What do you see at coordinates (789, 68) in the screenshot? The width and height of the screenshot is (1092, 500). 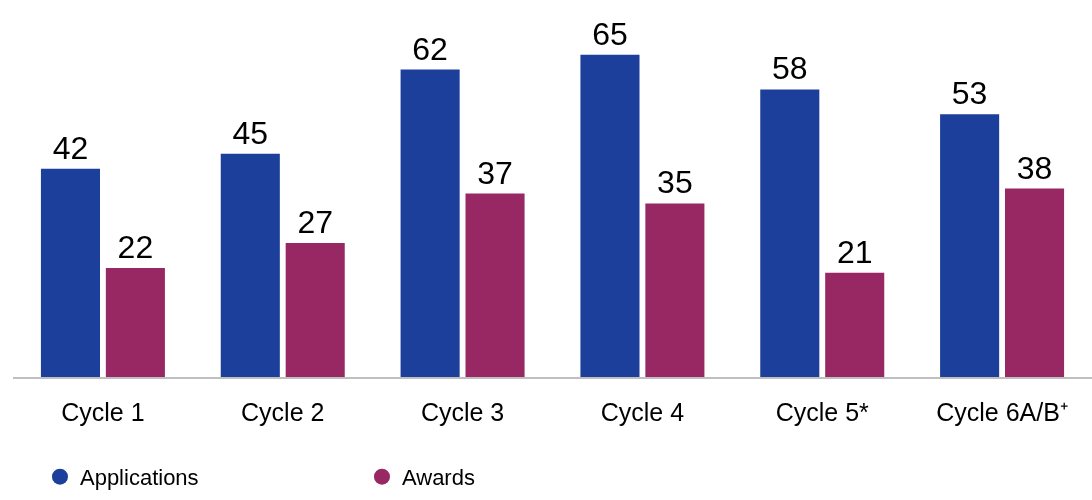 I see `data-label: 58` at bounding box center [789, 68].